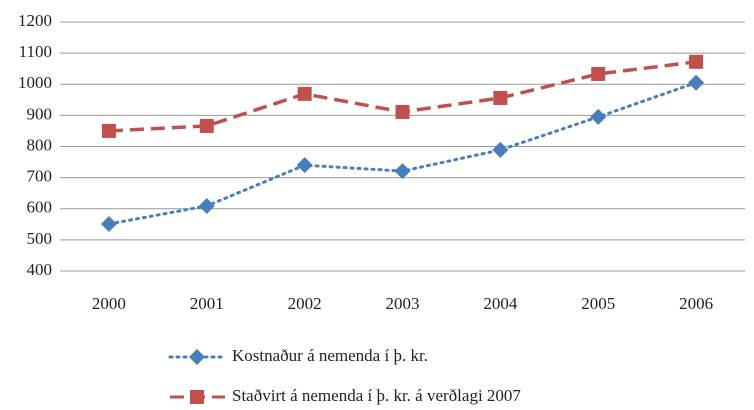 This screenshot has width=754, height=410. Describe the element at coordinates (207, 303) in the screenshot. I see `x-tick-label: 2001` at that location.